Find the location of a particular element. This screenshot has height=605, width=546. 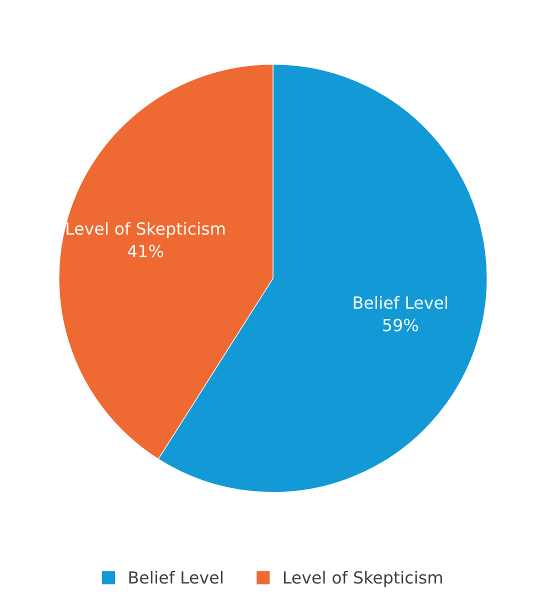

slice-label: Belief Level is located at coordinates (401, 302).